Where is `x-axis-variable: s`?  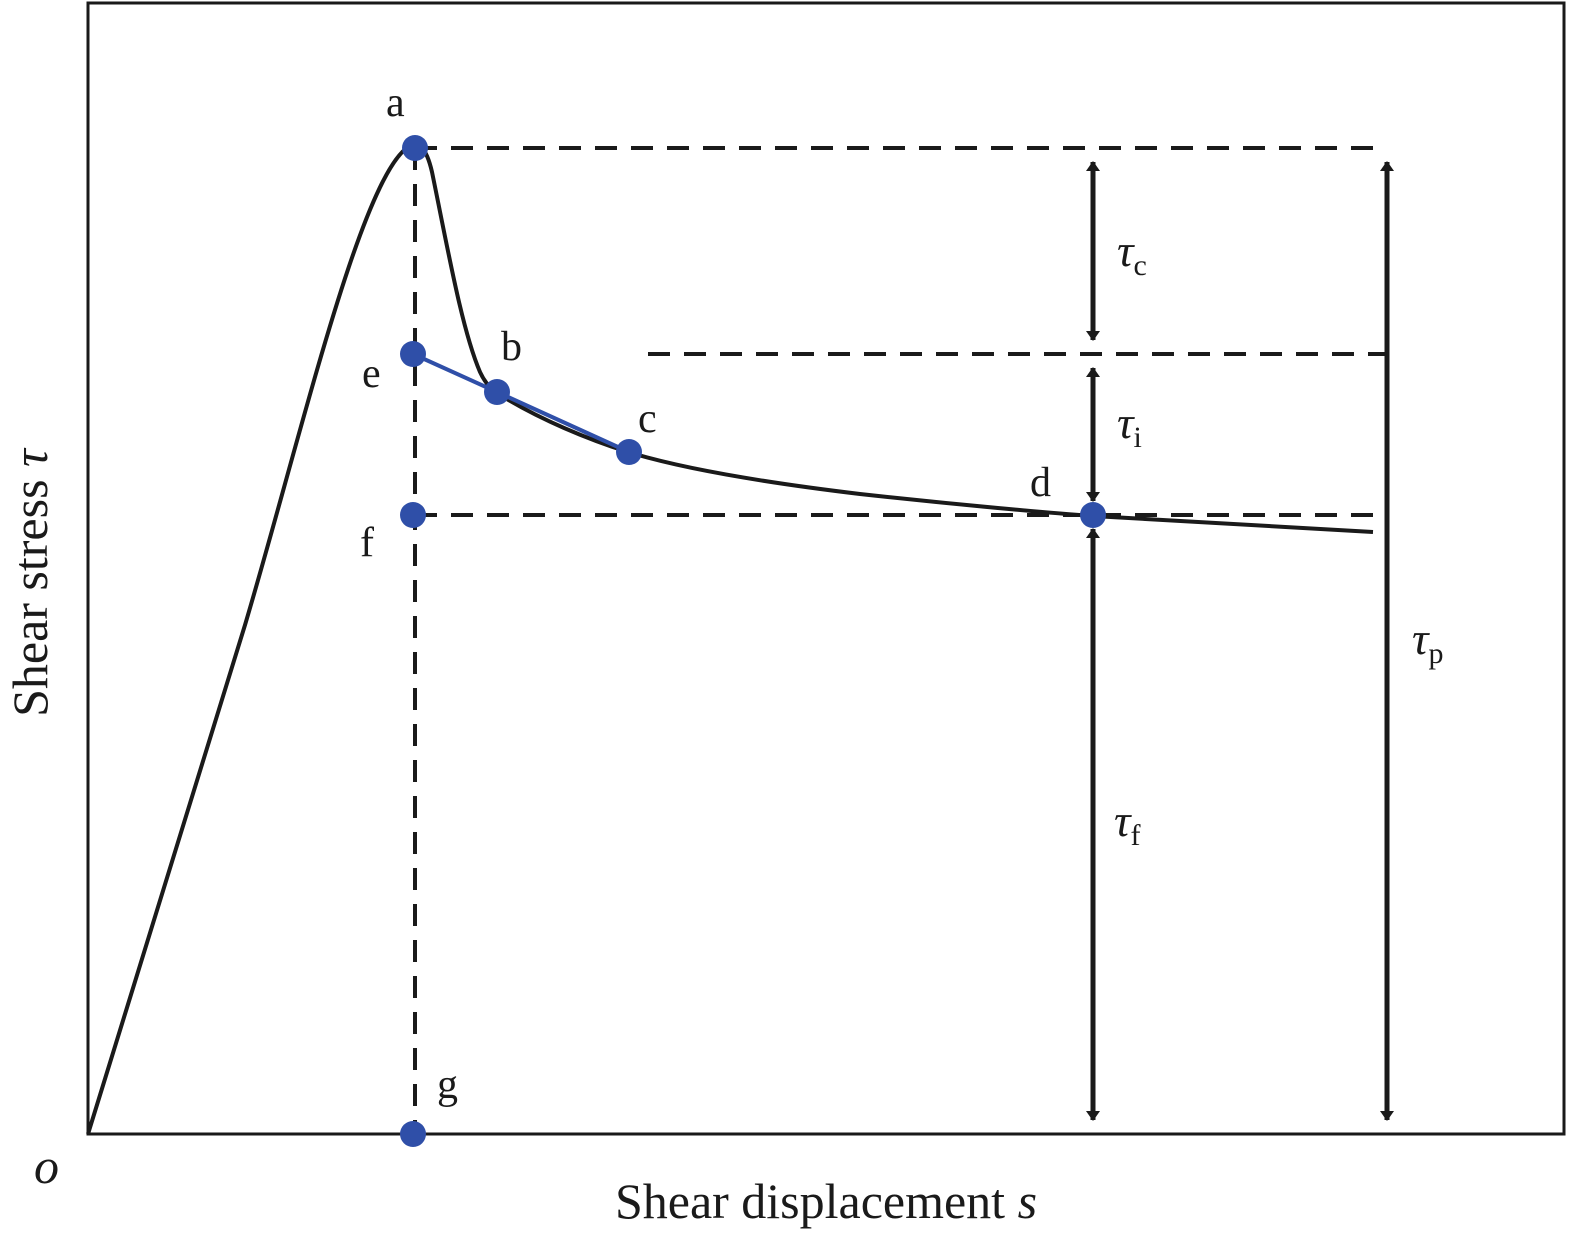 x-axis-variable: s is located at coordinates (1027, 1201).